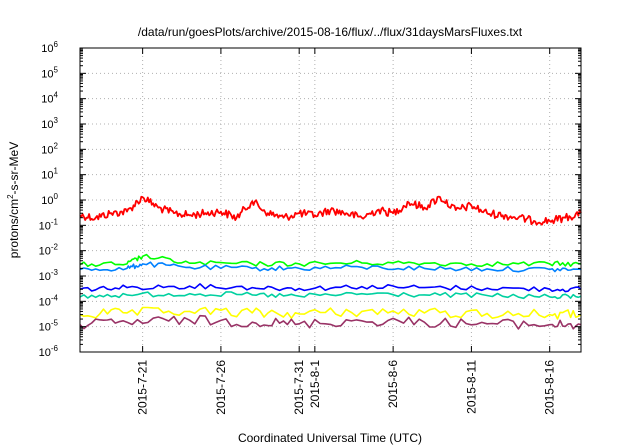 This screenshot has height=448, width=640. Describe the element at coordinates (49, 47) in the screenshot. I see `y-tick-label: 10⁶` at that location.